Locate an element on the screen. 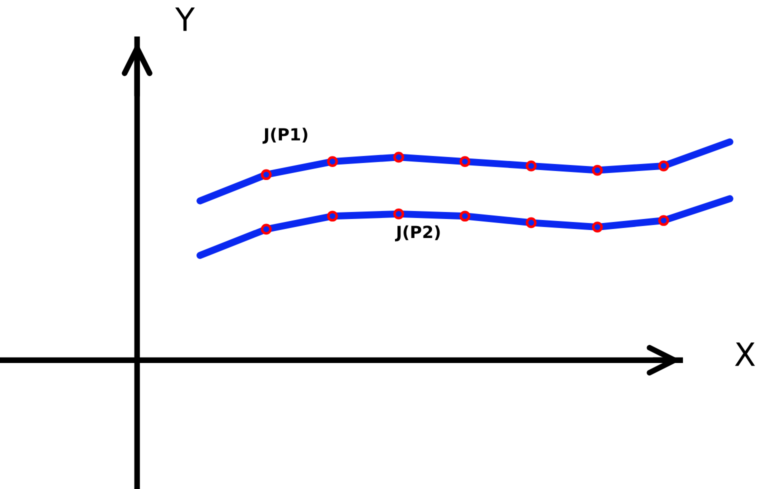  annotation: J(P1) is located at coordinates (285, 136).